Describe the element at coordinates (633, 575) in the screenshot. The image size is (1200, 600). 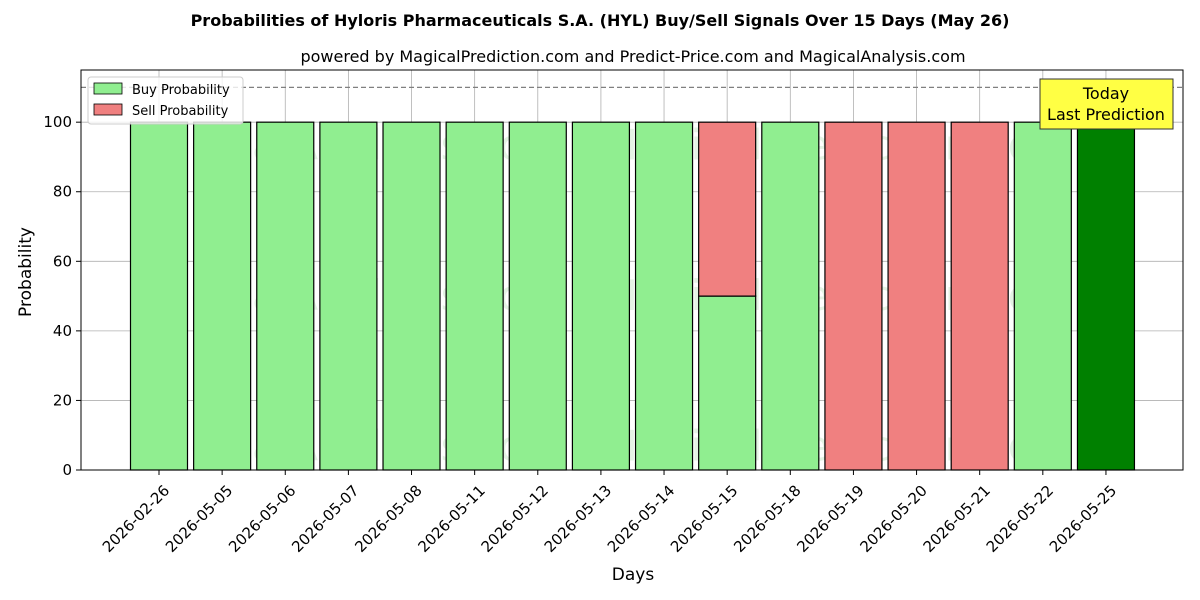
I see `x-axis-label: Days` at that location.